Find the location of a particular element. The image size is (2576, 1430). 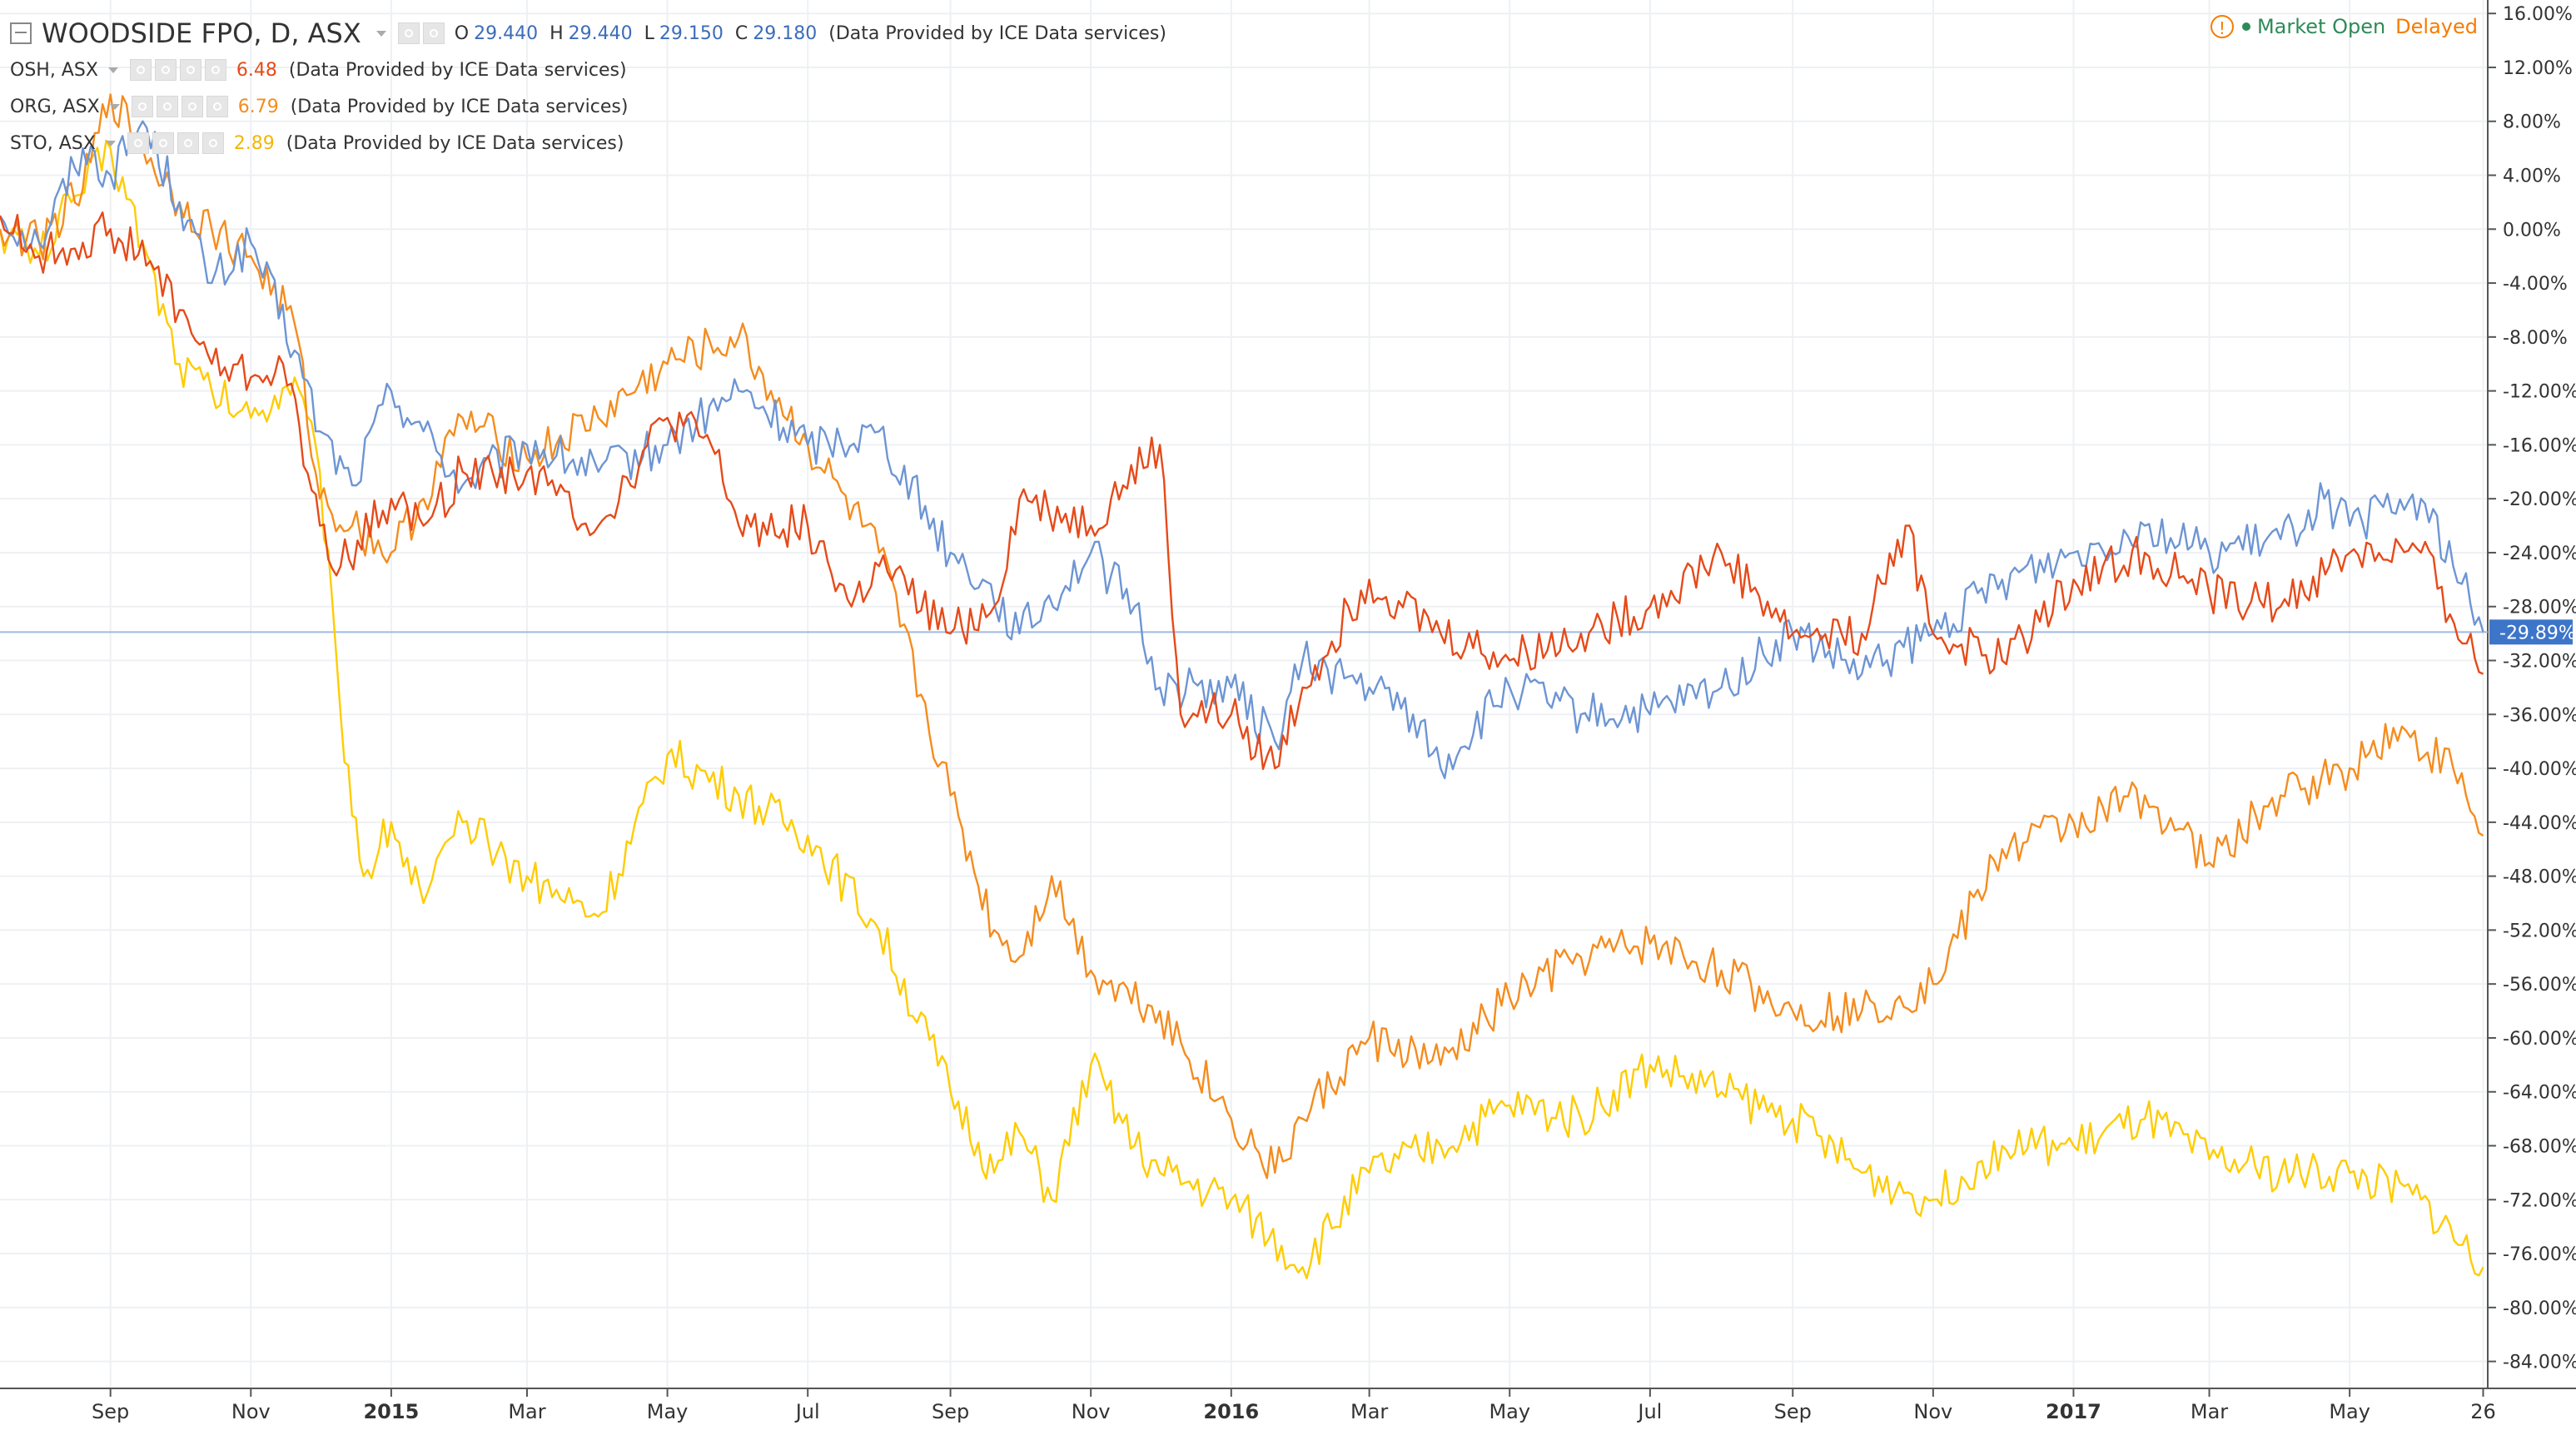

y-tick-label: -84.00% is located at coordinates (2539, 1363).